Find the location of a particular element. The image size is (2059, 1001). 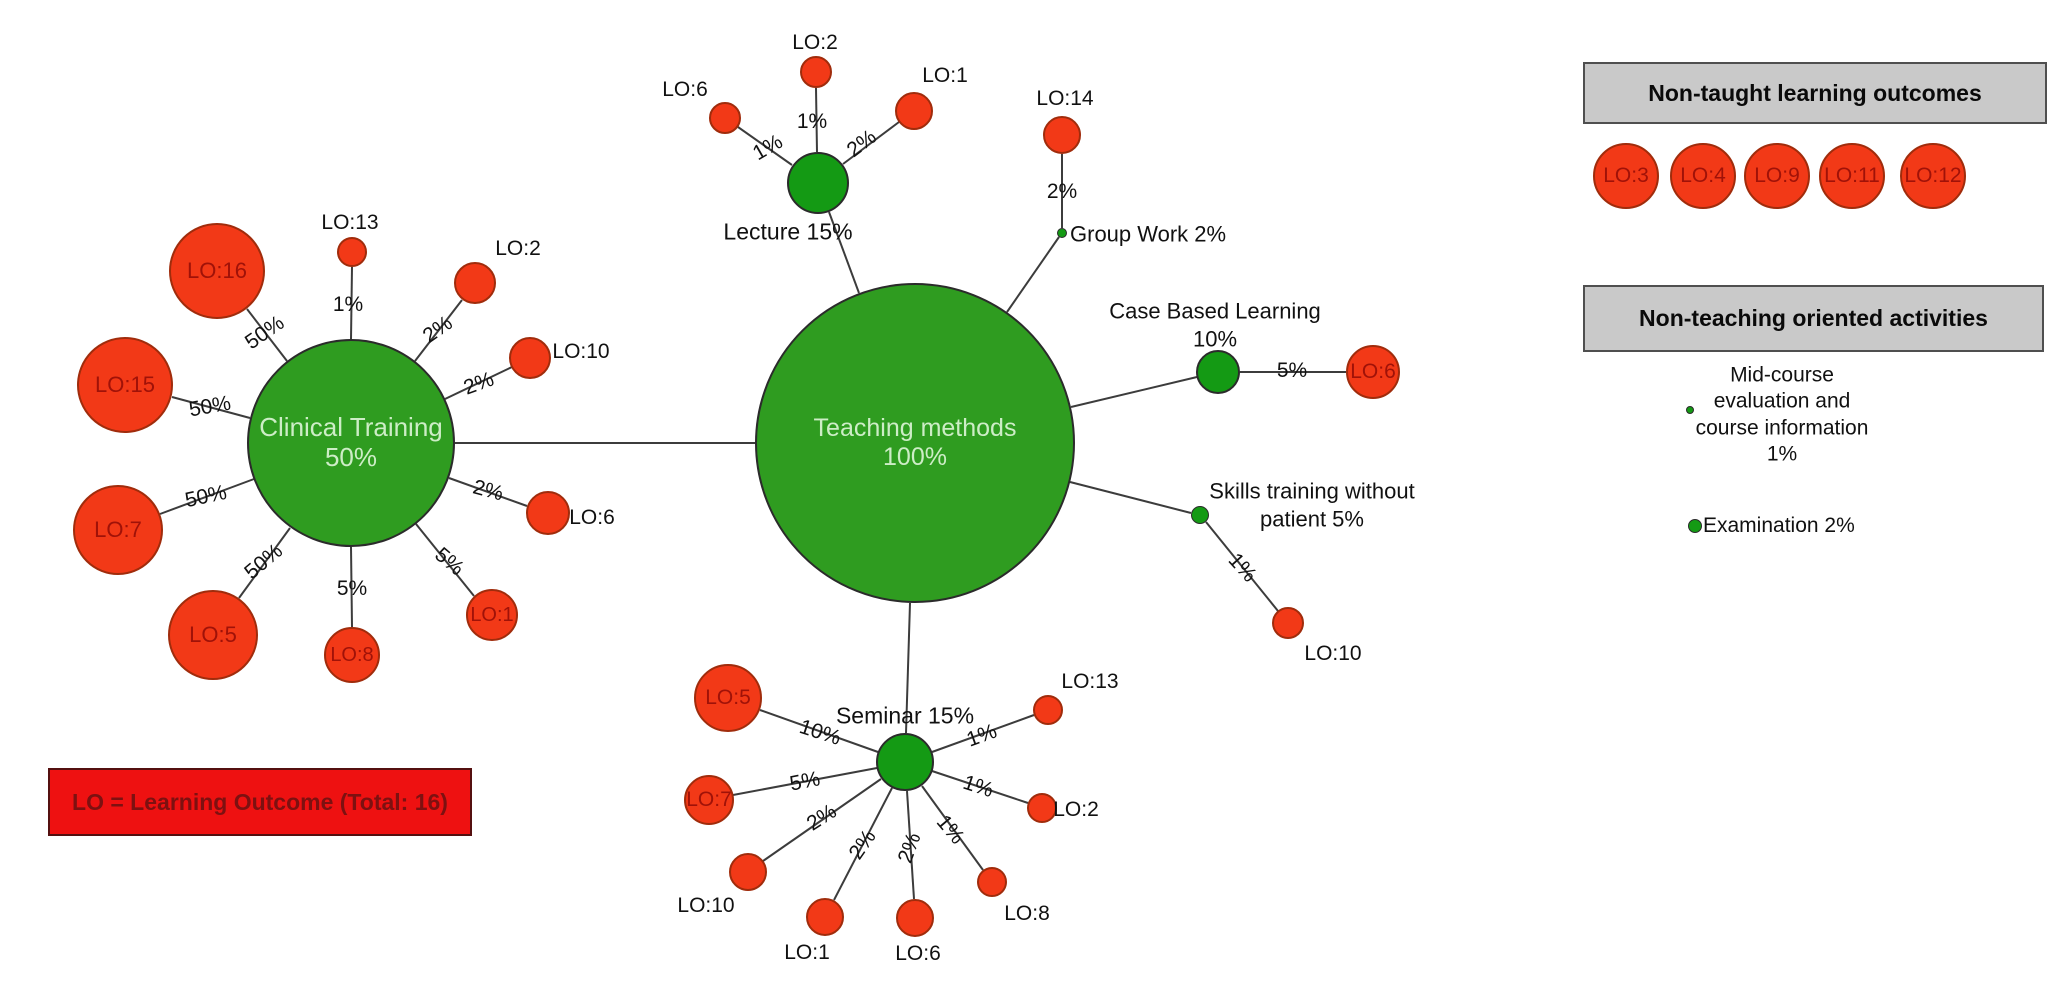

node-group-work is located at coordinates (1062, 233).